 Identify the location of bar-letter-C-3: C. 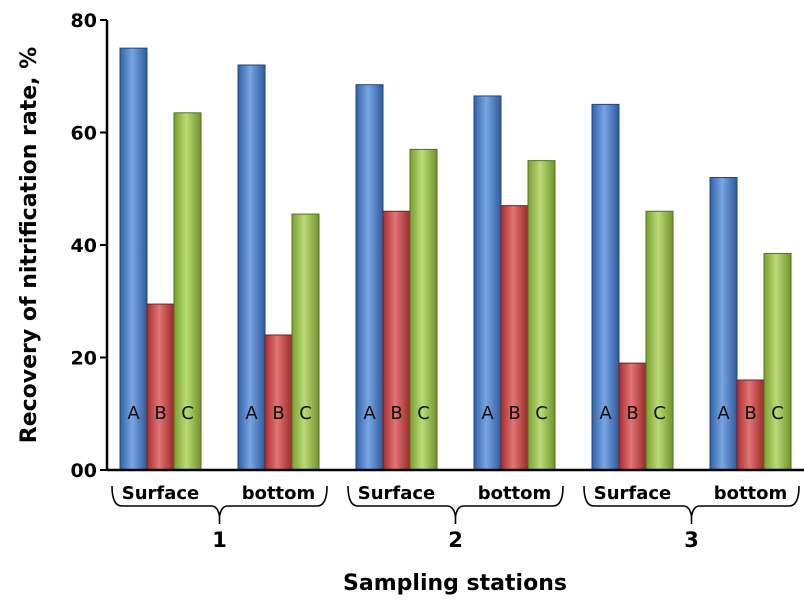
(541, 413).